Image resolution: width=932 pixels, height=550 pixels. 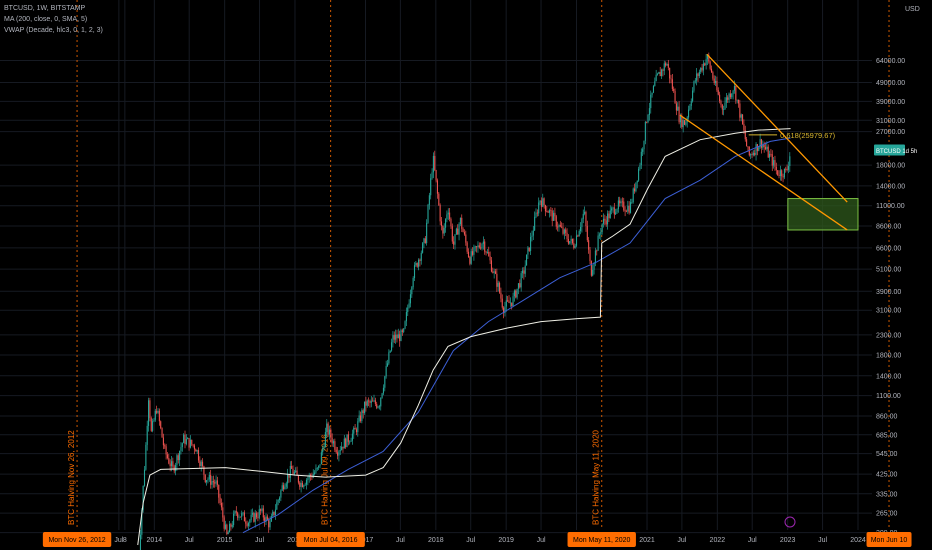 What do you see at coordinates (325, 479) in the screenshot?
I see `halving-label: BTC Halving Jul 09, 2016` at bounding box center [325, 479].